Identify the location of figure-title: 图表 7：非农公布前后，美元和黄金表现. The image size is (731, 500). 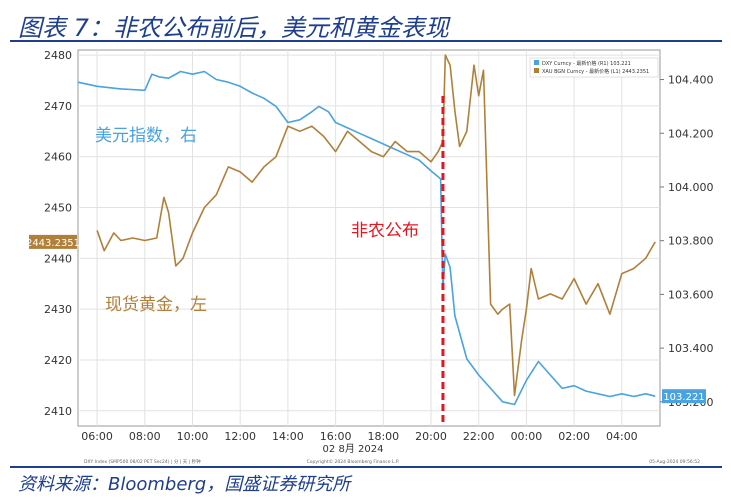
(233, 28).